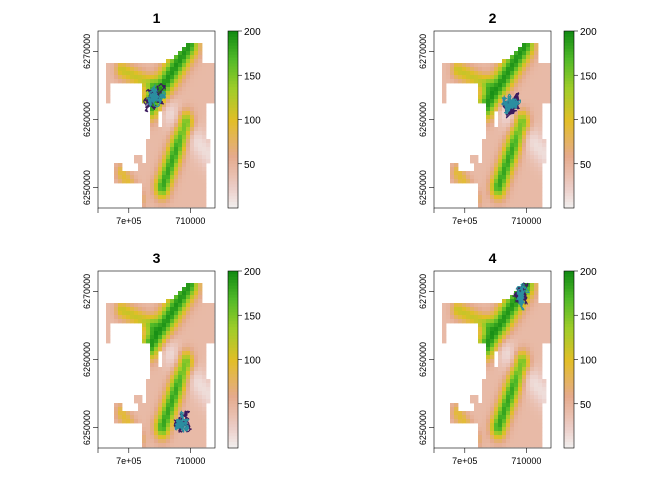 This screenshot has height=480, width=672. What do you see at coordinates (493, 18) in the screenshot?
I see `panel-title: 2` at bounding box center [493, 18].